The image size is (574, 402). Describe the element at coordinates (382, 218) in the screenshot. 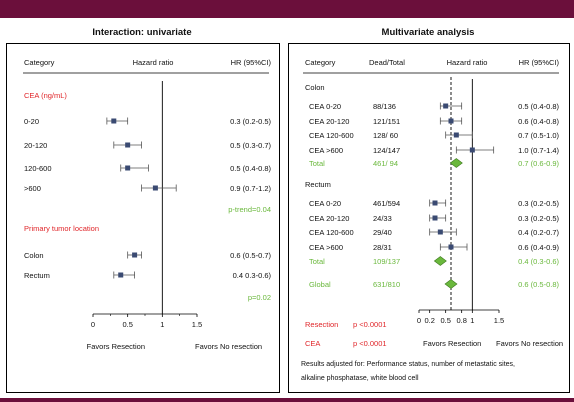

I see `row-dead-total: 24/33` at that location.